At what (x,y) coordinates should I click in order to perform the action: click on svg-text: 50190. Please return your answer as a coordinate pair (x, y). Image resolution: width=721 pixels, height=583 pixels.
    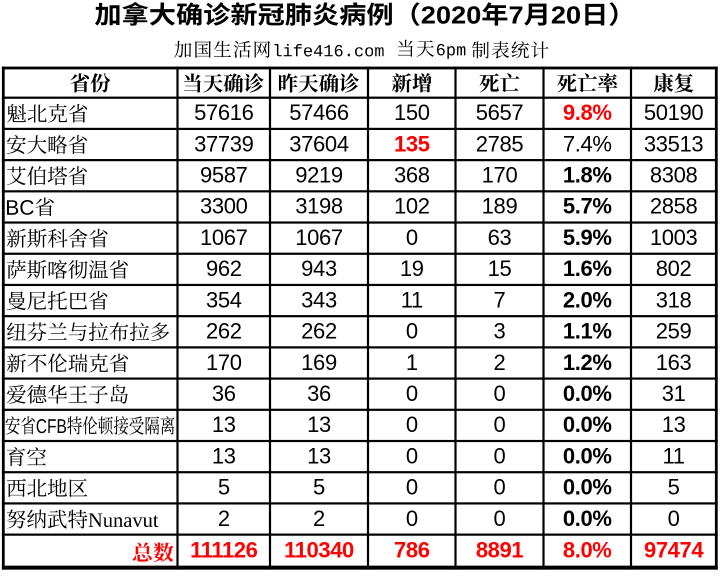
    Looking at the image, I should click on (674, 112).